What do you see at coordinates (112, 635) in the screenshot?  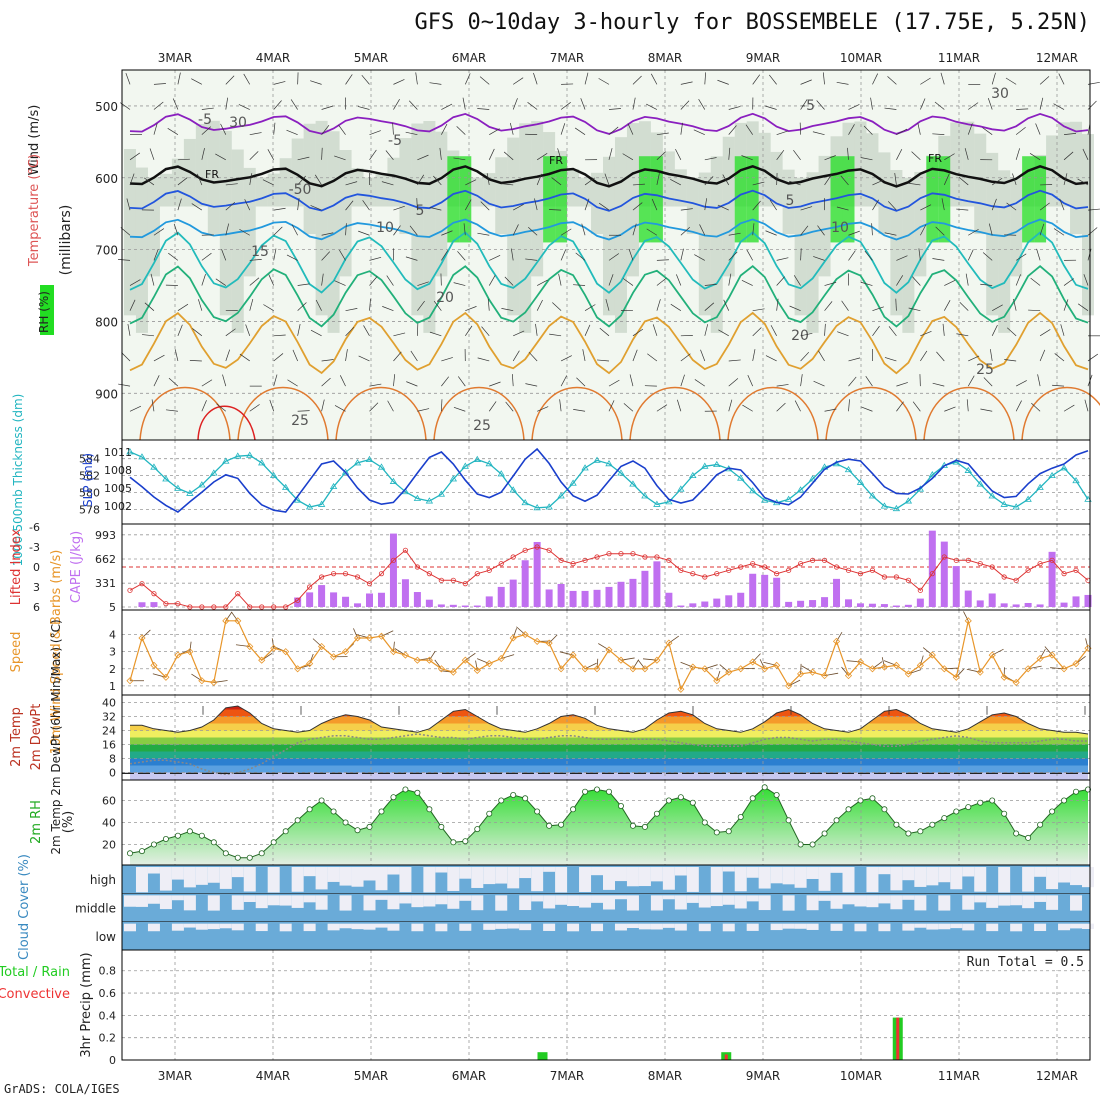 I see `wind-tick: 4` at bounding box center [112, 635].